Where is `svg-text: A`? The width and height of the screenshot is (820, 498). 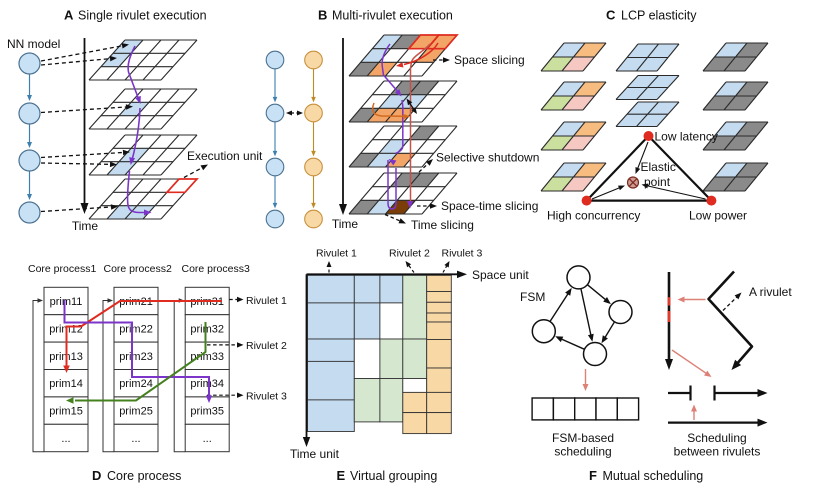 svg-text: A is located at coordinates (69, 15).